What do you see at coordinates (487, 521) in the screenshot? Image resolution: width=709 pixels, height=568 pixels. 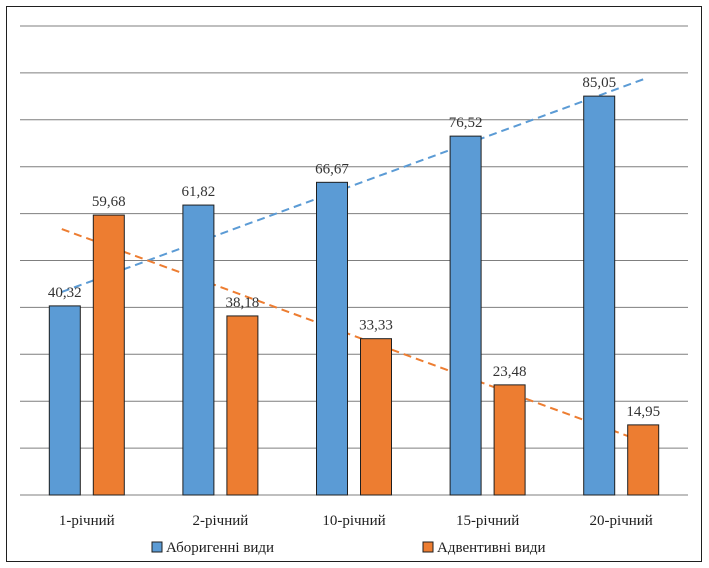 I see `category-label: 15-річний` at bounding box center [487, 521].